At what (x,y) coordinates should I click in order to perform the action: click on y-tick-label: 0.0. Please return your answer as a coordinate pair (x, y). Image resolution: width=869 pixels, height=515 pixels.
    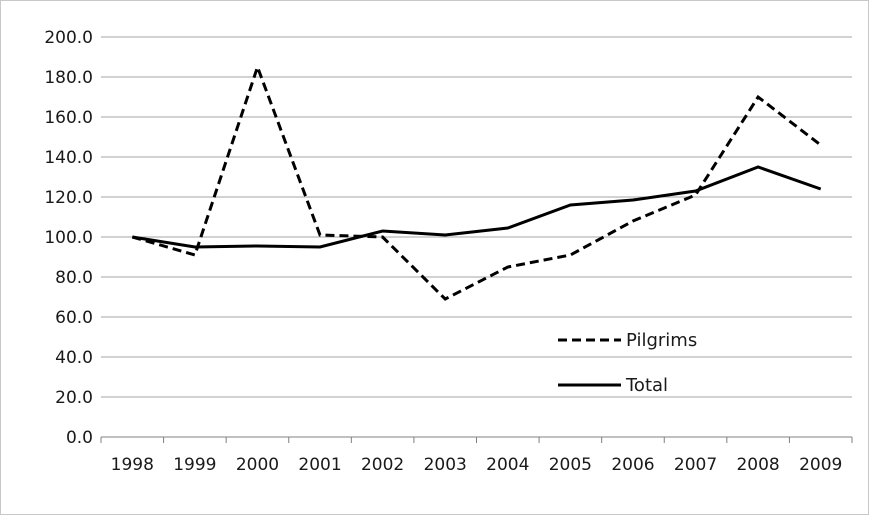
    Looking at the image, I should click on (79, 438).